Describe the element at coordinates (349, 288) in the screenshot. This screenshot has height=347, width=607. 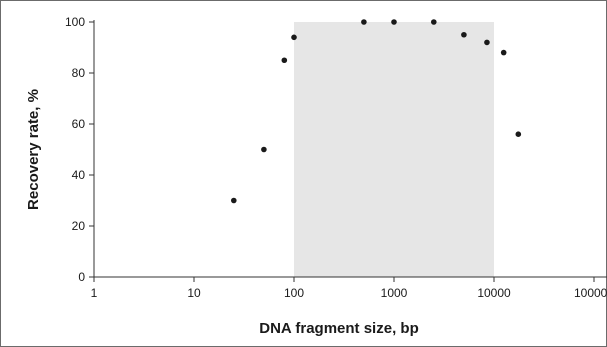
I see `x-axis-ticks: 1 10 100 1000 10000 100000` at that location.